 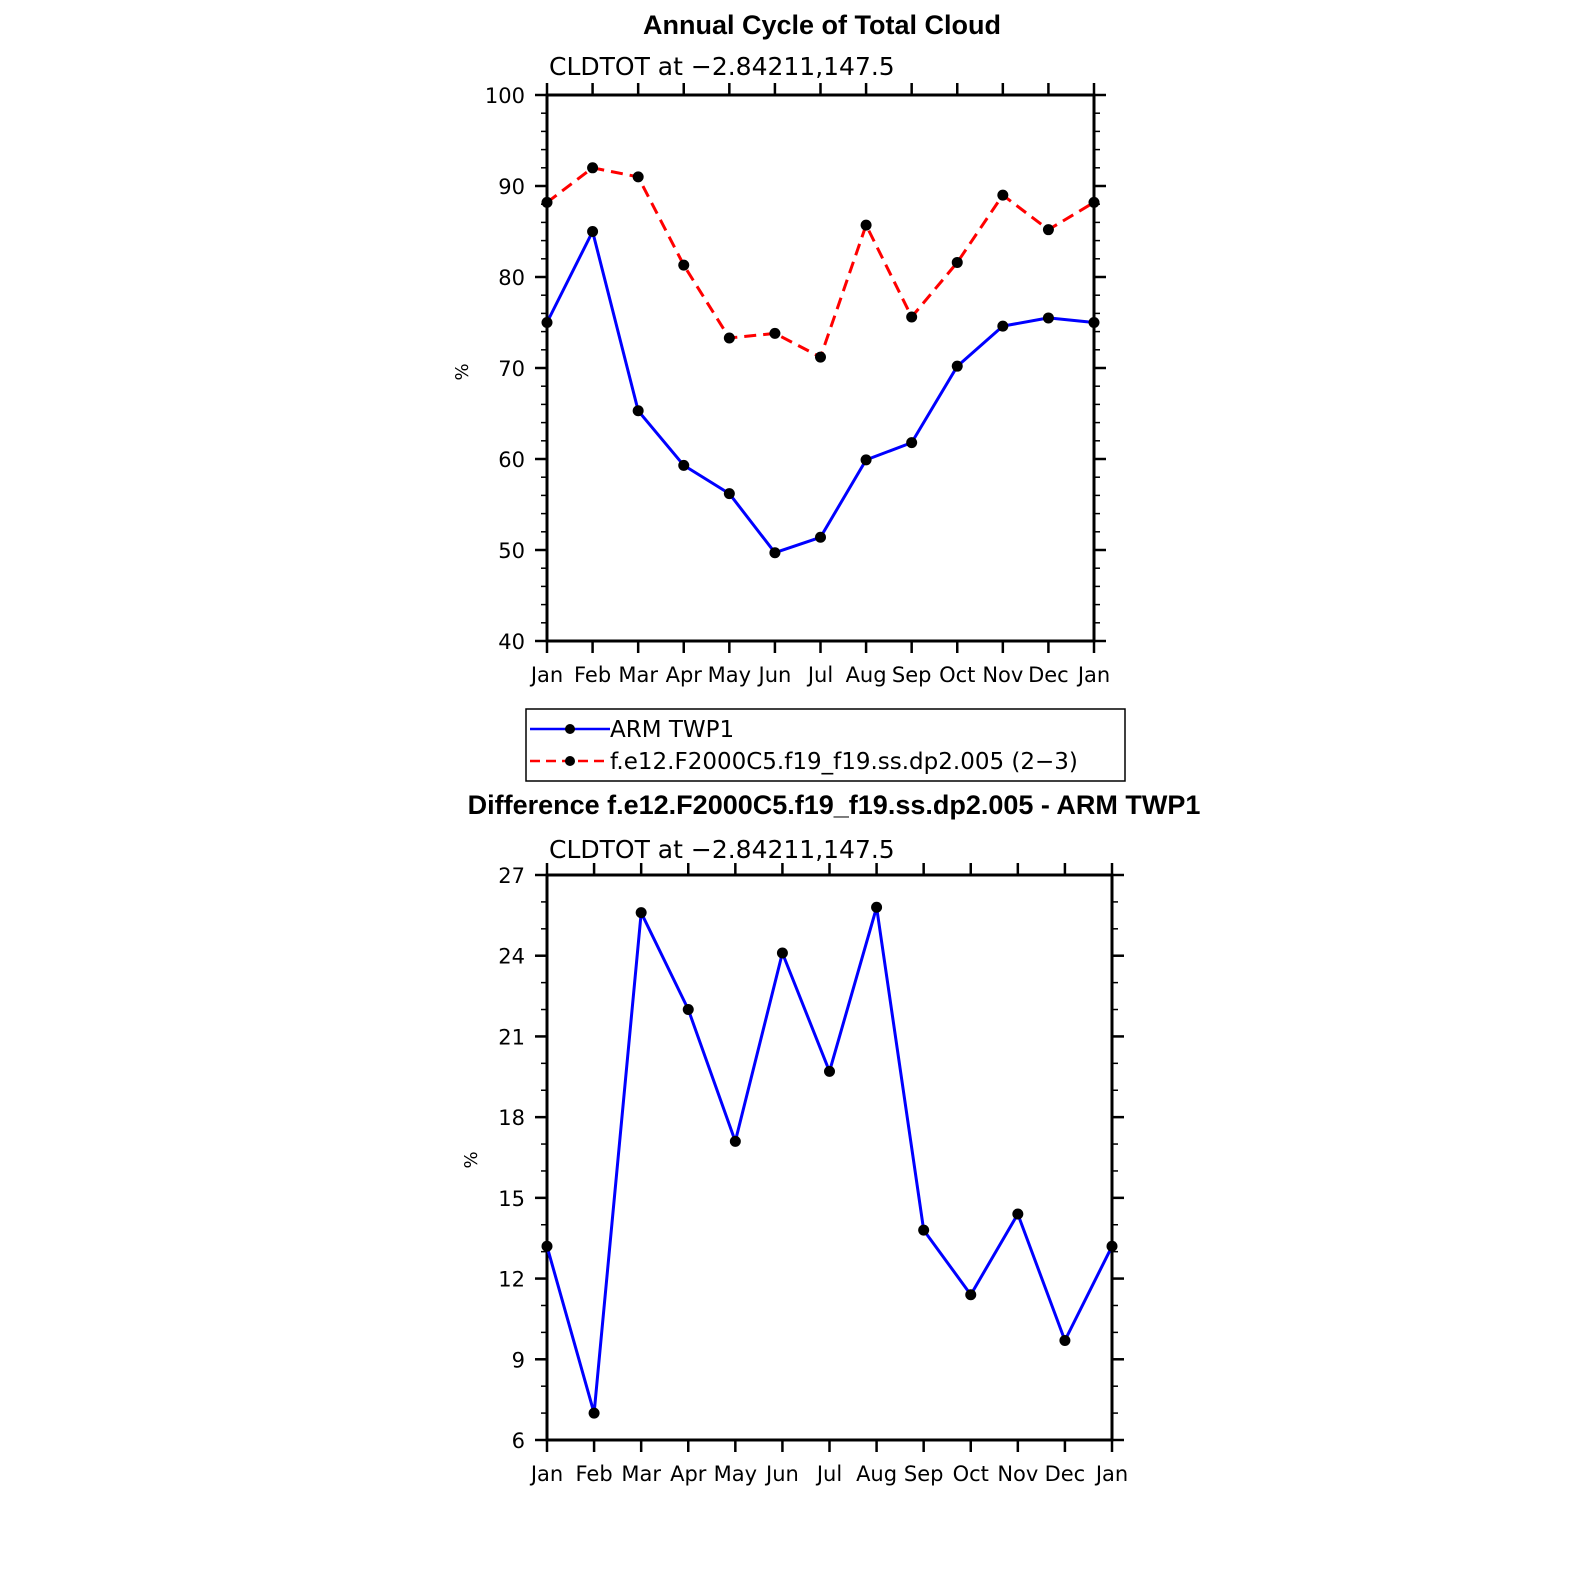 I want to click on y-tick-label: 27, so click(x=511, y=876).